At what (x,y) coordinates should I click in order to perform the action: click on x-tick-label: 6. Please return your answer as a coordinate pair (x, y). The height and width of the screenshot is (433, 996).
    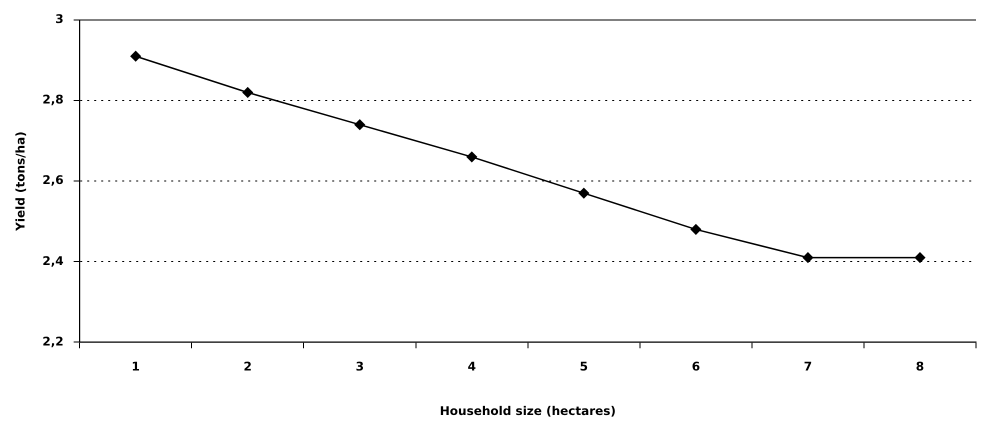
    Looking at the image, I should click on (696, 367).